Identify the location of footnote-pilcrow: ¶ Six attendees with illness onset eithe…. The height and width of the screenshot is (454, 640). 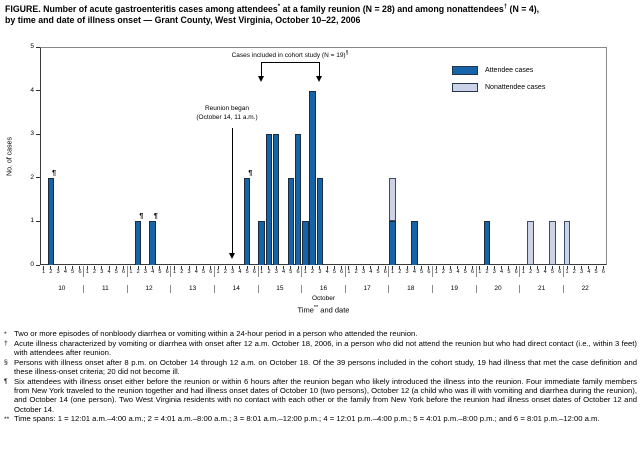
(320, 396).